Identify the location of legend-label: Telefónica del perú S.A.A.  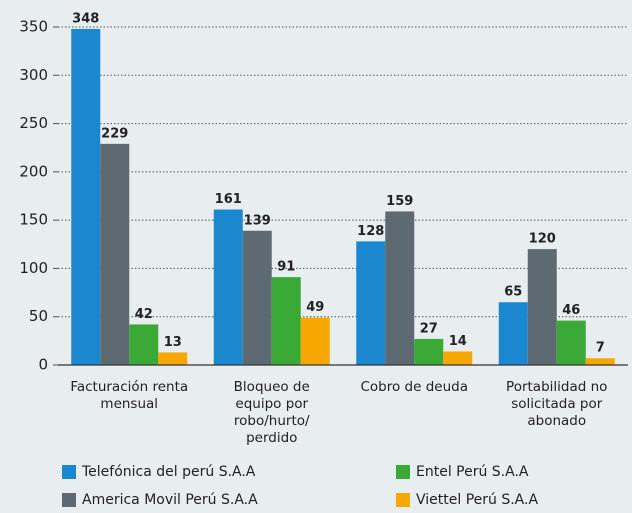
(168, 472).